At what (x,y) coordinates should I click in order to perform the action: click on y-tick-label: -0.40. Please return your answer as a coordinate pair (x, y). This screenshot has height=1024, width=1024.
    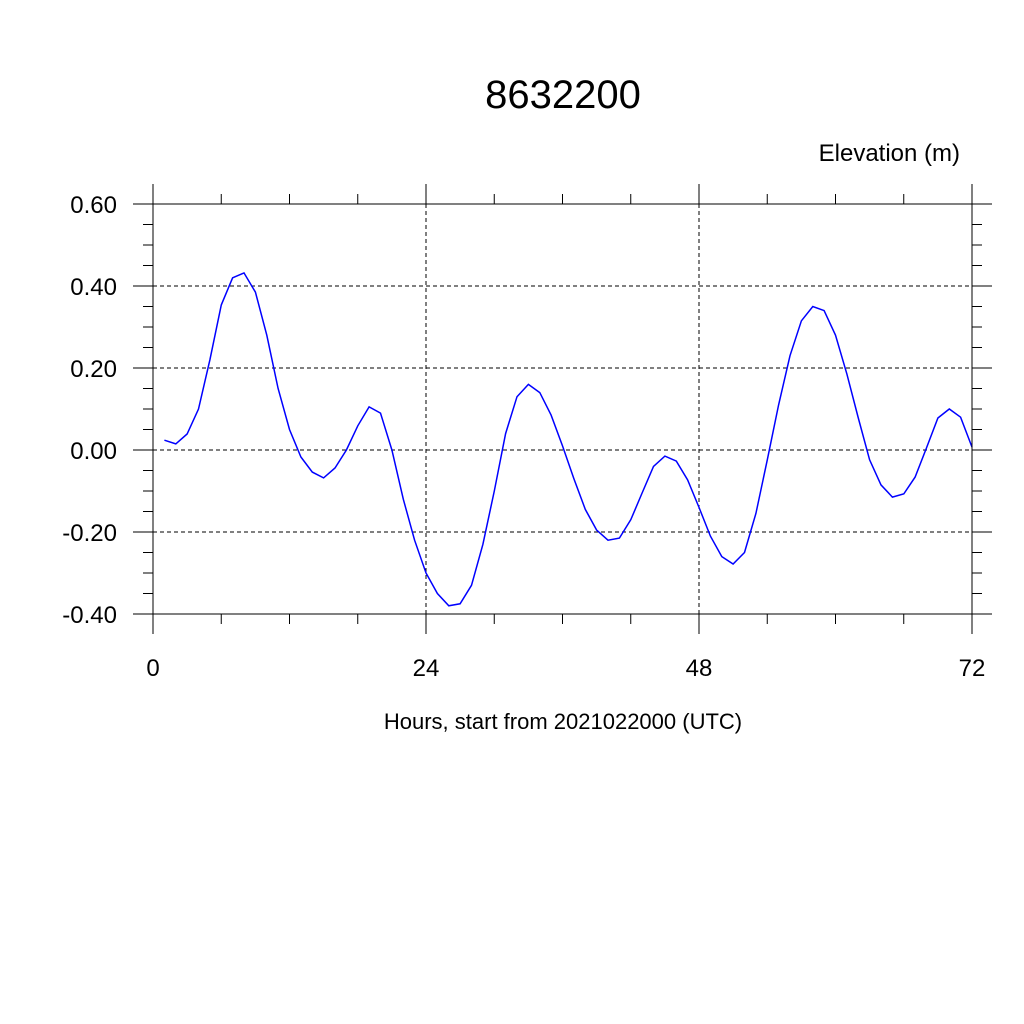
    Looking at the image, I should click on (89, 615).